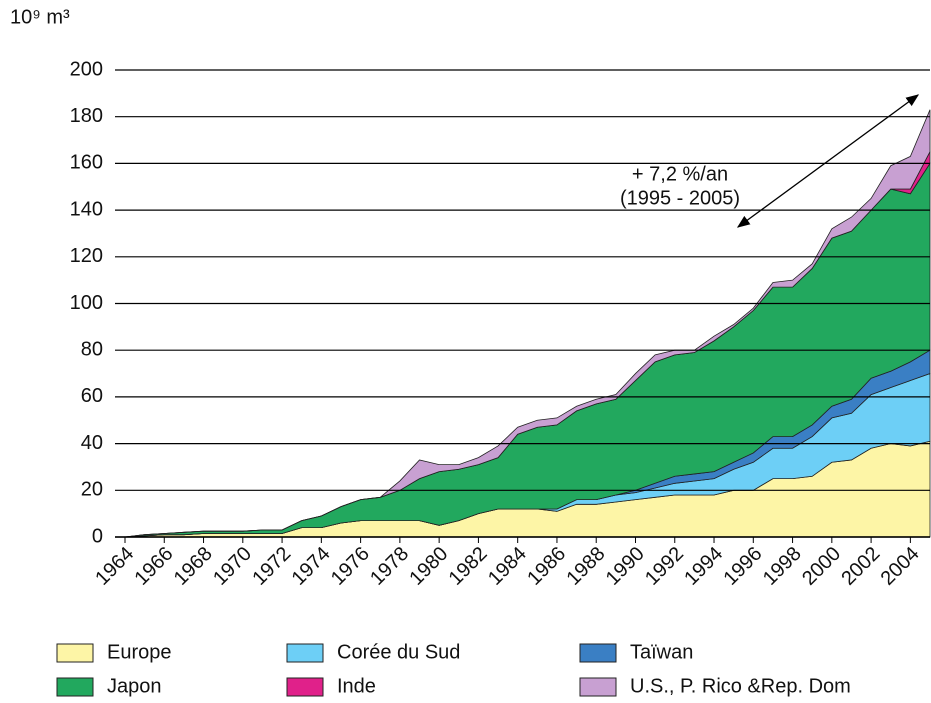 This screenshot has height=703, width=931. I want to click on x-tick-label: 1992, so click(664, 566).